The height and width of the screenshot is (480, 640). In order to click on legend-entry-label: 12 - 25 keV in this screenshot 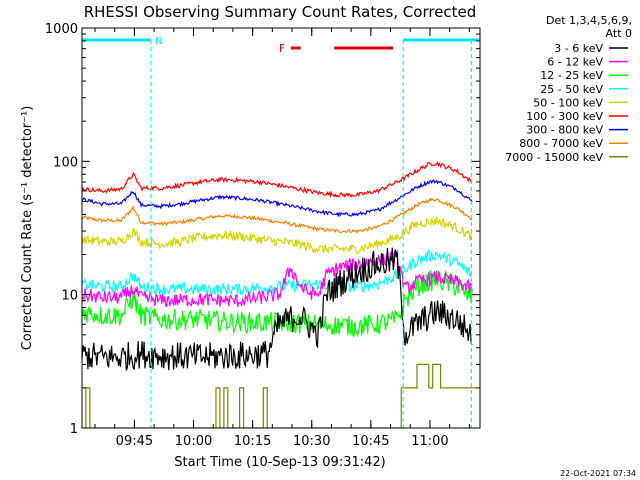, I will do `click(571, 75)`.